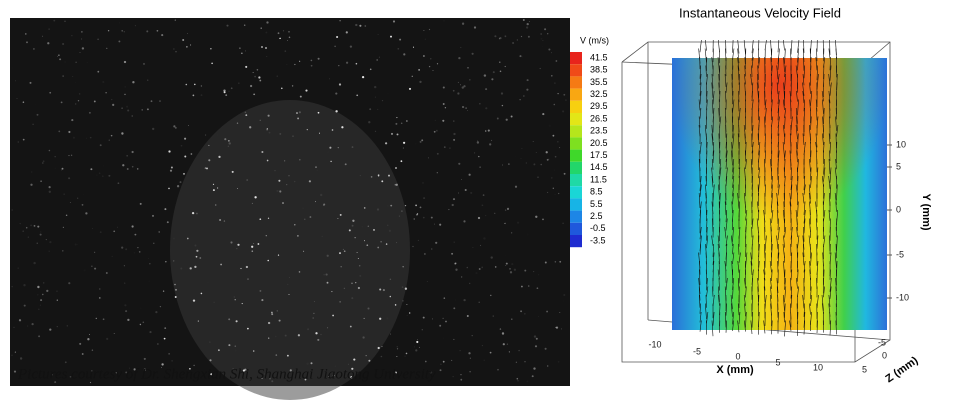 The height and width of the screenshot is (404, 954). Describe the element at coordinates (599, 82) in the screenshot. I see `legend-label: 35.5` at that location.